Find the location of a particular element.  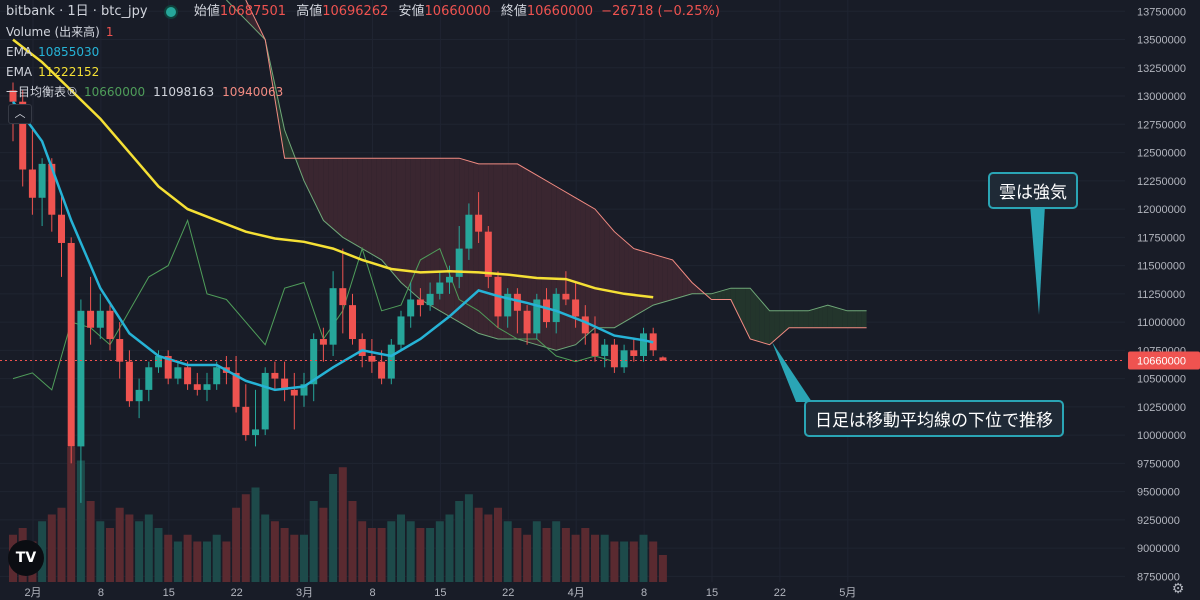

y-tick-label: 12750000 is located at coordinates (1161, 125).